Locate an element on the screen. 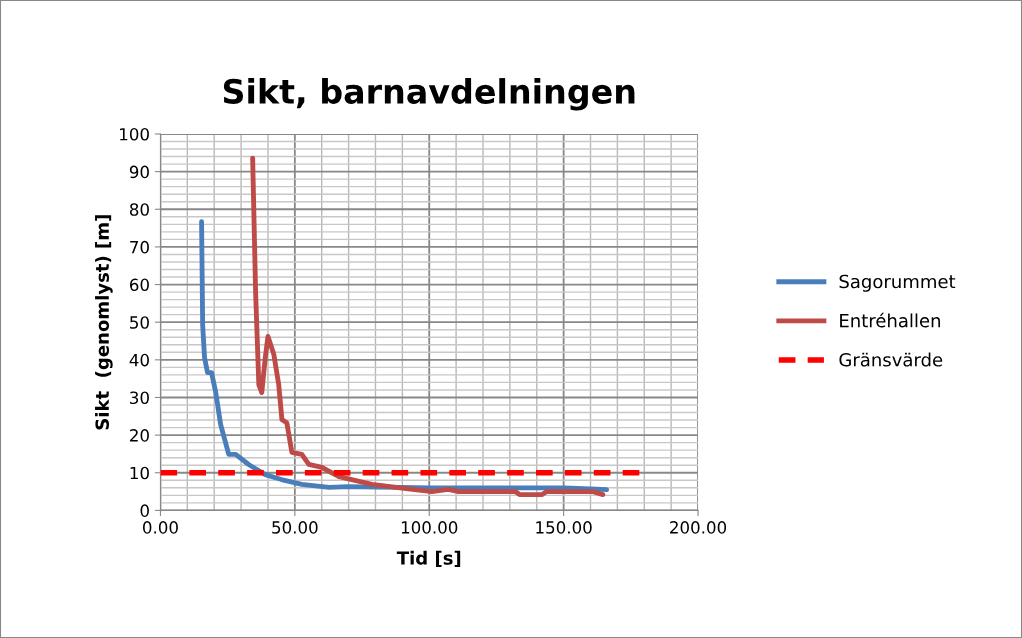 The width and height of the screenshot is (1022, 638). y-tick-label: 40 is located at coordinates (139, 360).